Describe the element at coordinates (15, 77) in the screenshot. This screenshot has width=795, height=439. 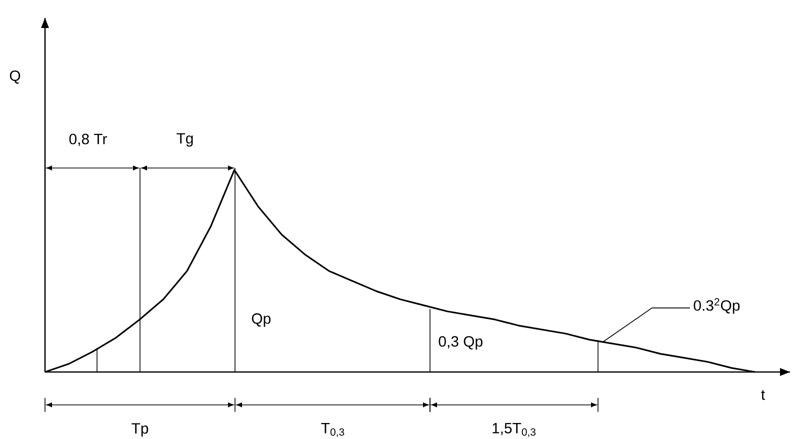
I see `text: Q` at that location.